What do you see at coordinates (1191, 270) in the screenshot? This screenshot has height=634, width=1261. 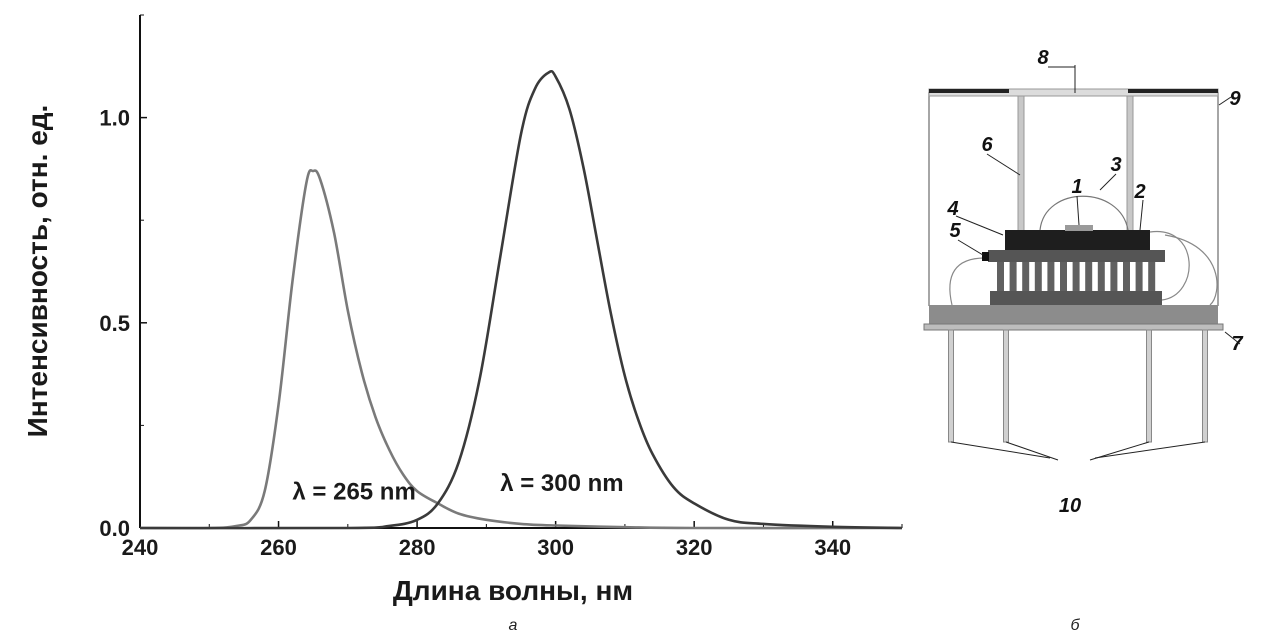 I see `wire-right-b` at bounding box center [1191, 270].